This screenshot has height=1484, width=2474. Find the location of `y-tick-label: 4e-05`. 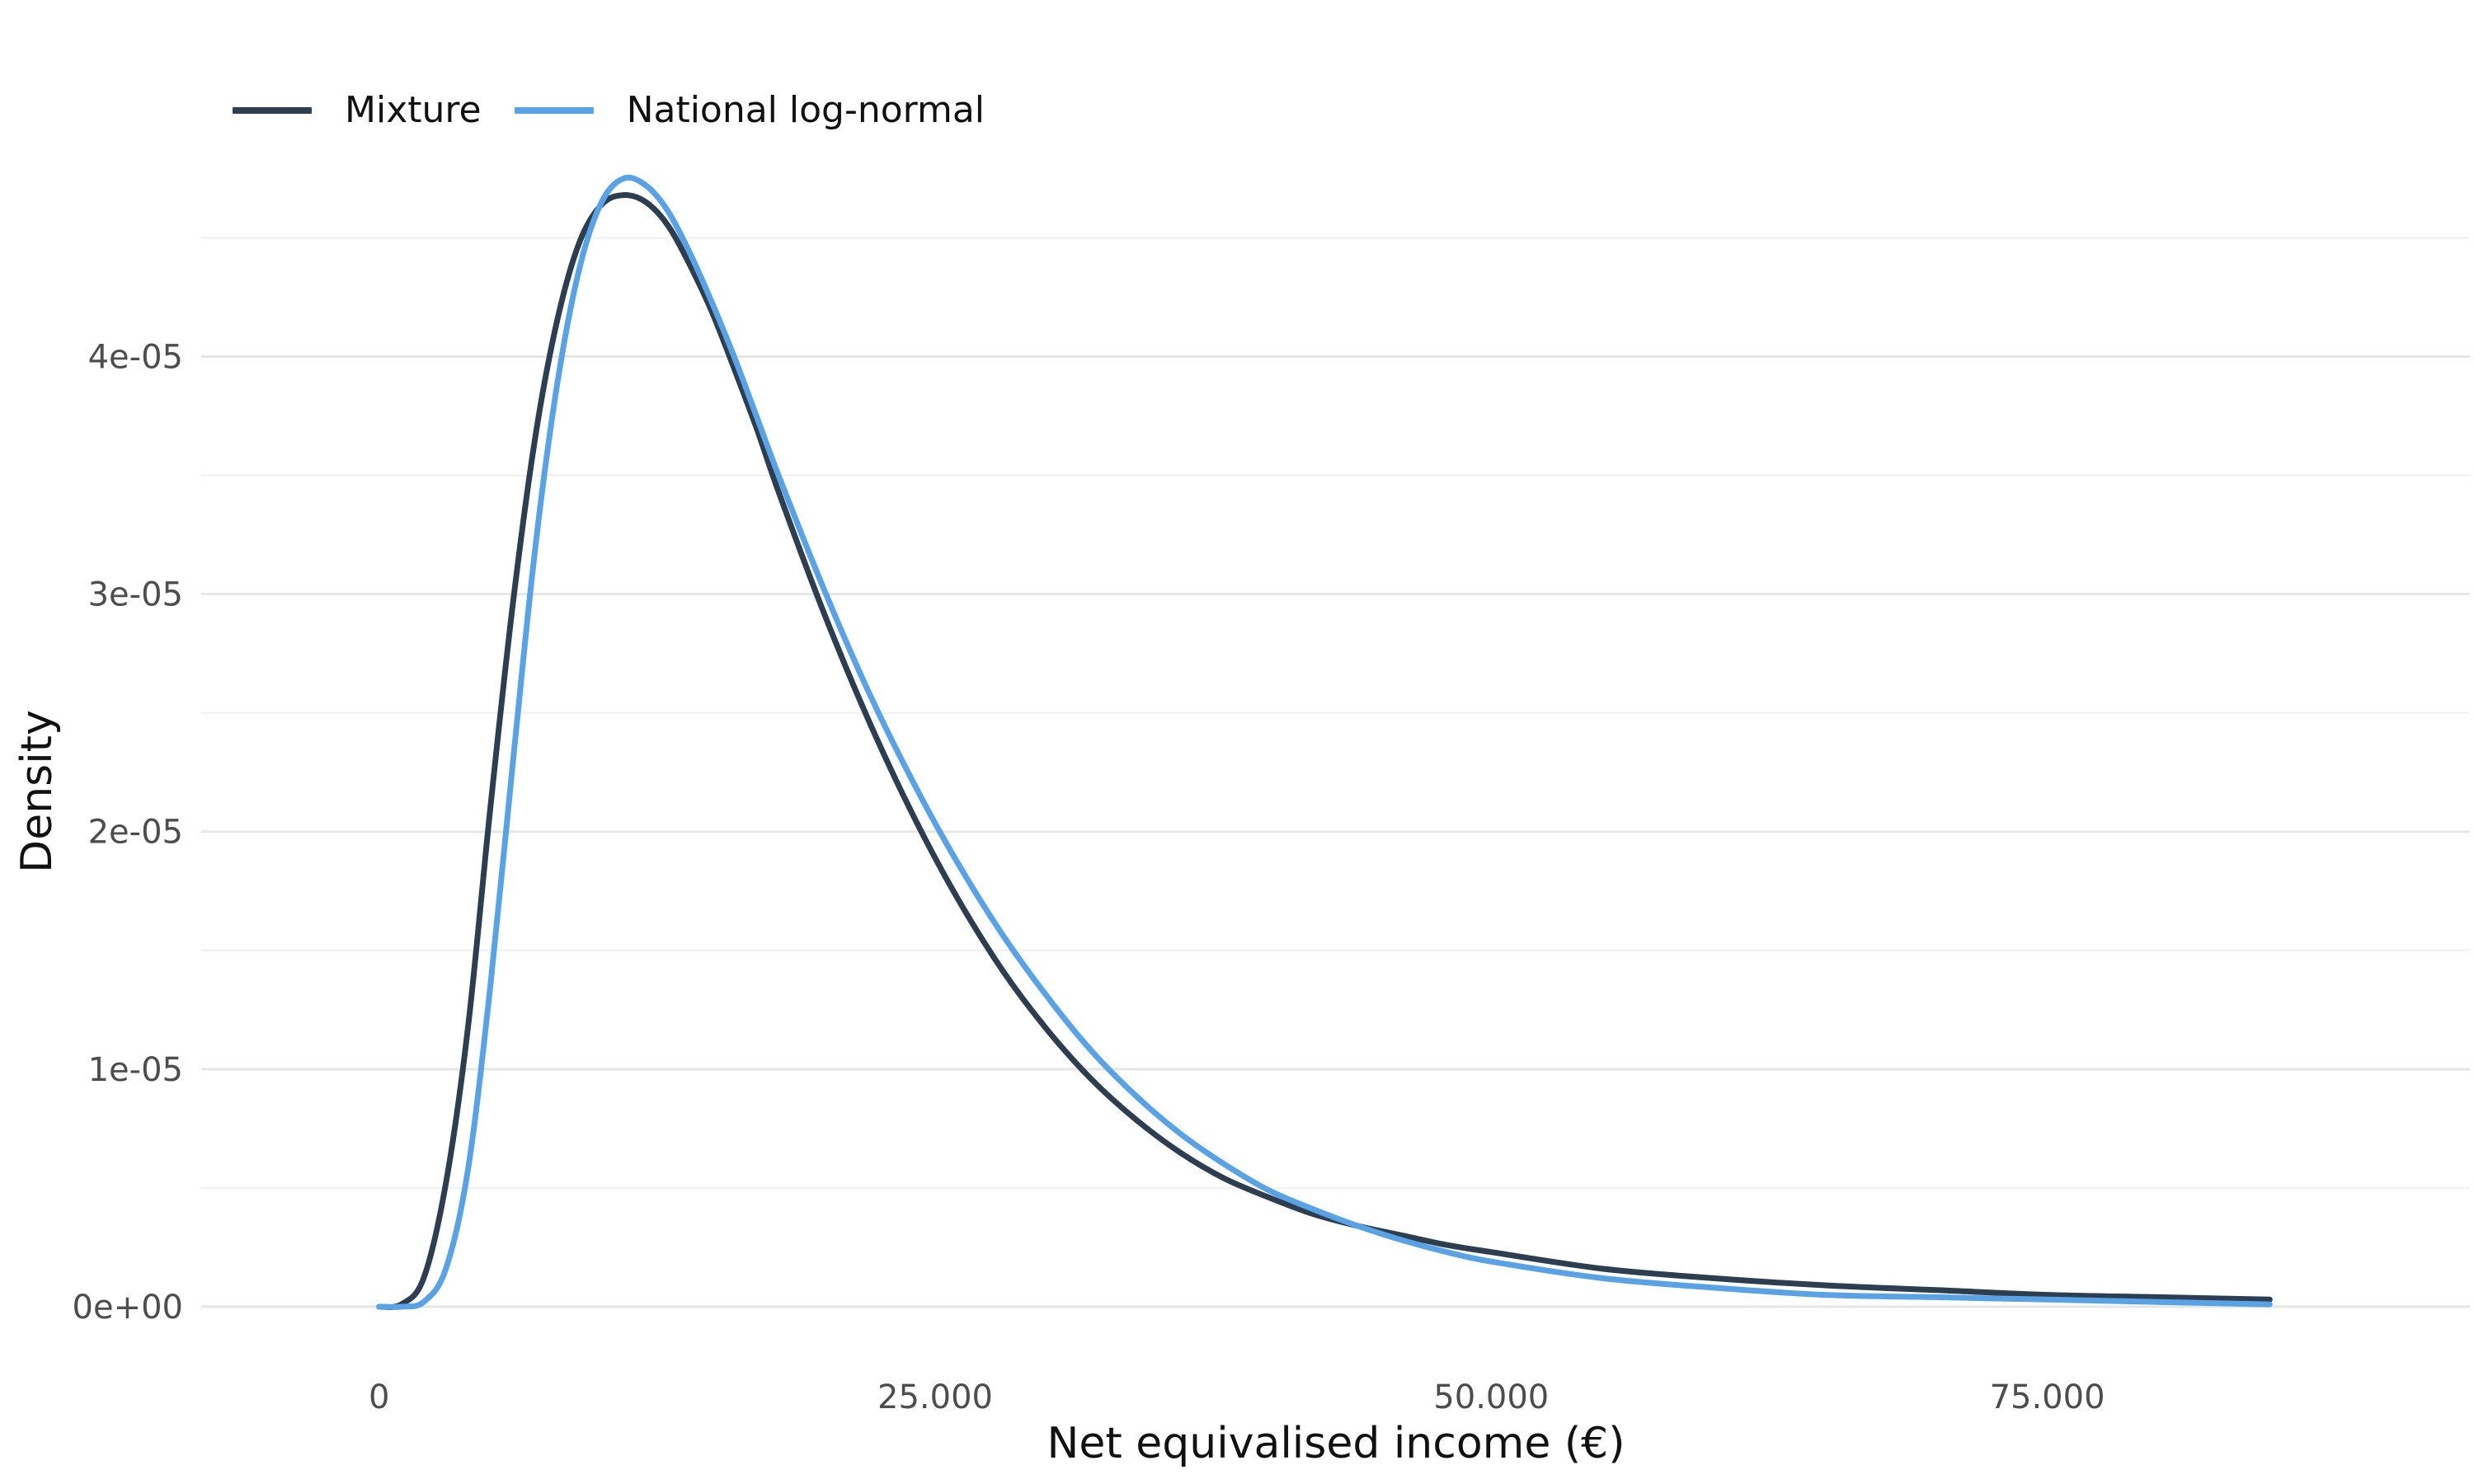

y-tick-label: 4e-05 is located at coordinates (135, 358).